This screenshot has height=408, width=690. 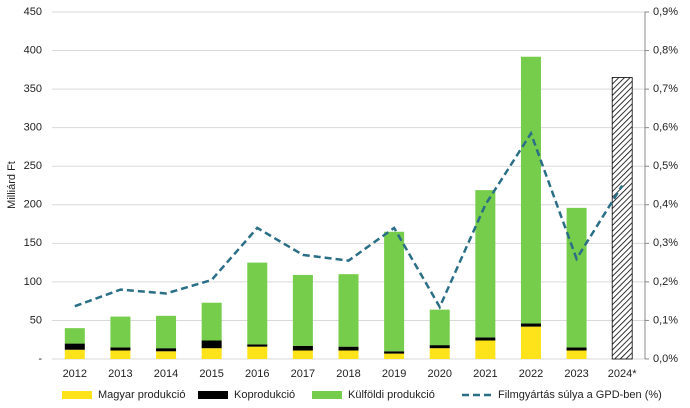 I want to click on y-tick-label: 100, so click(x=33, y=282).